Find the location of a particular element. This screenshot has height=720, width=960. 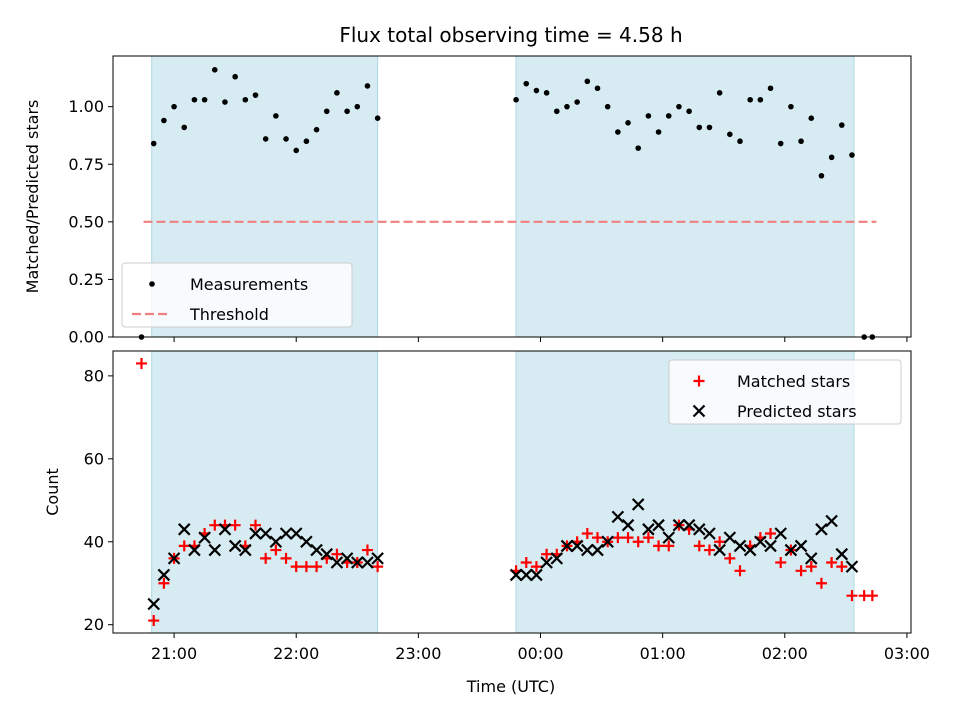

y-tick-label: 40 is located at coordinates (94, 541).